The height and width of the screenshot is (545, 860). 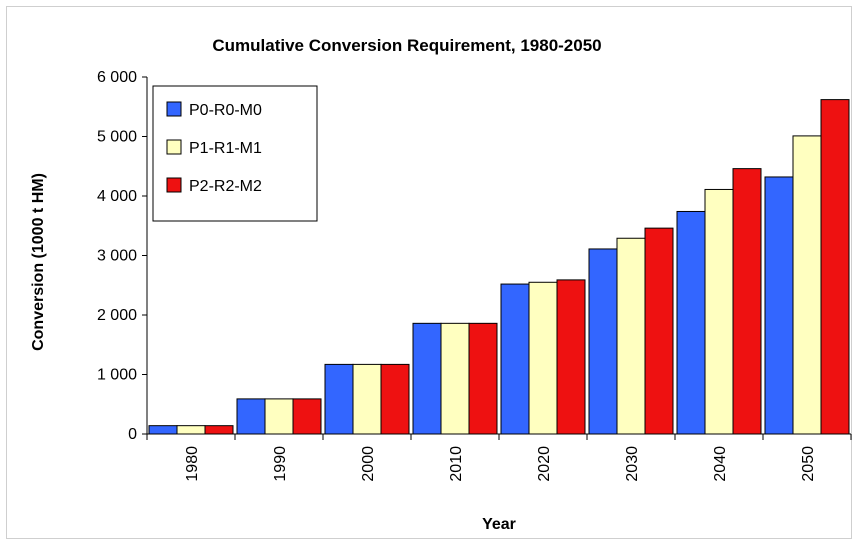 I want to click on bar-p2-r2-m2-2050, so click(x=835, y=267).